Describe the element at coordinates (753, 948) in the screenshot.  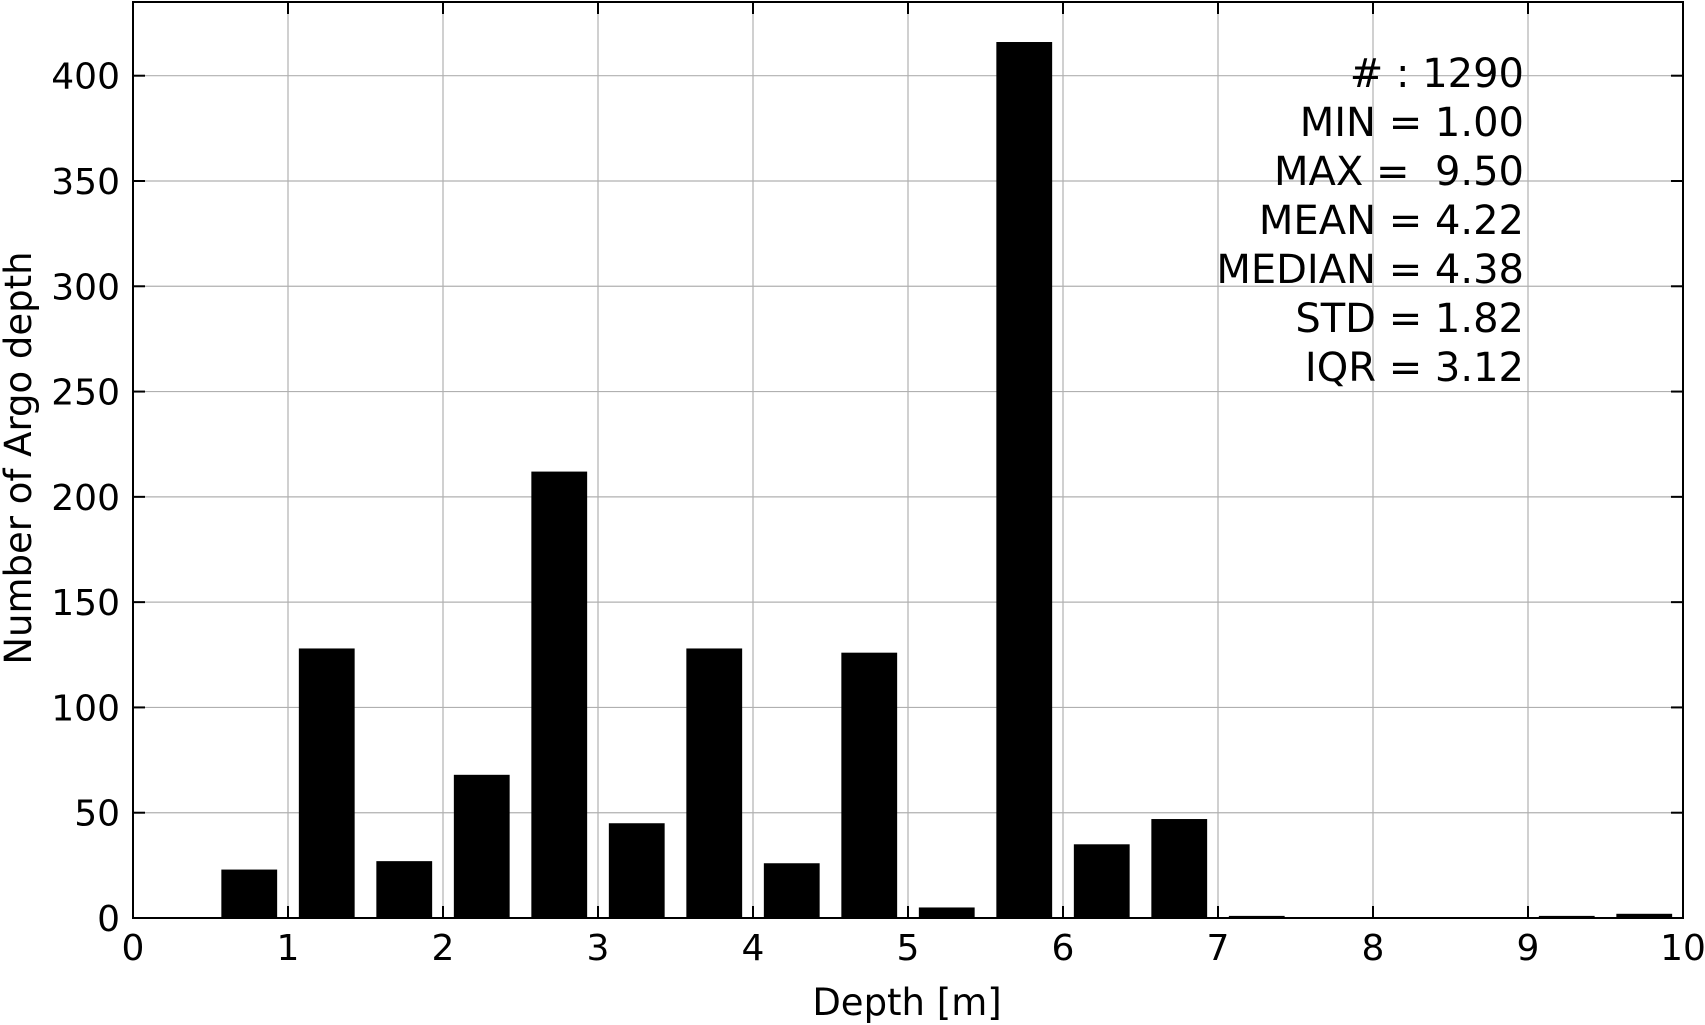
I see `x-tick-label: 4` at that location.